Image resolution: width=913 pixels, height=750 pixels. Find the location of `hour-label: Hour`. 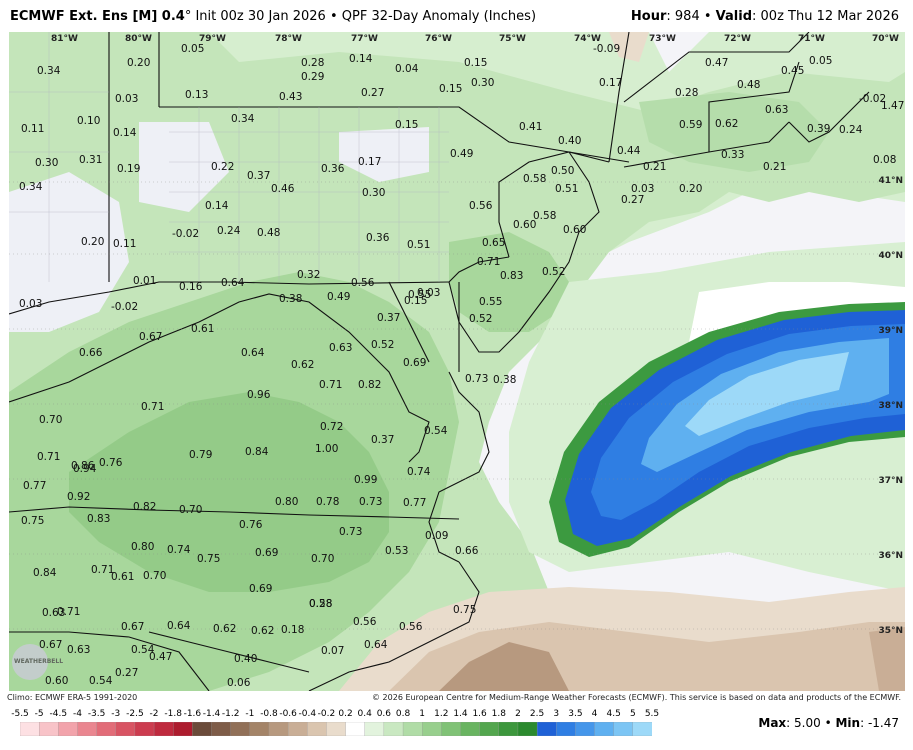

hour-label: Hour is located at coordinates (648, 16).